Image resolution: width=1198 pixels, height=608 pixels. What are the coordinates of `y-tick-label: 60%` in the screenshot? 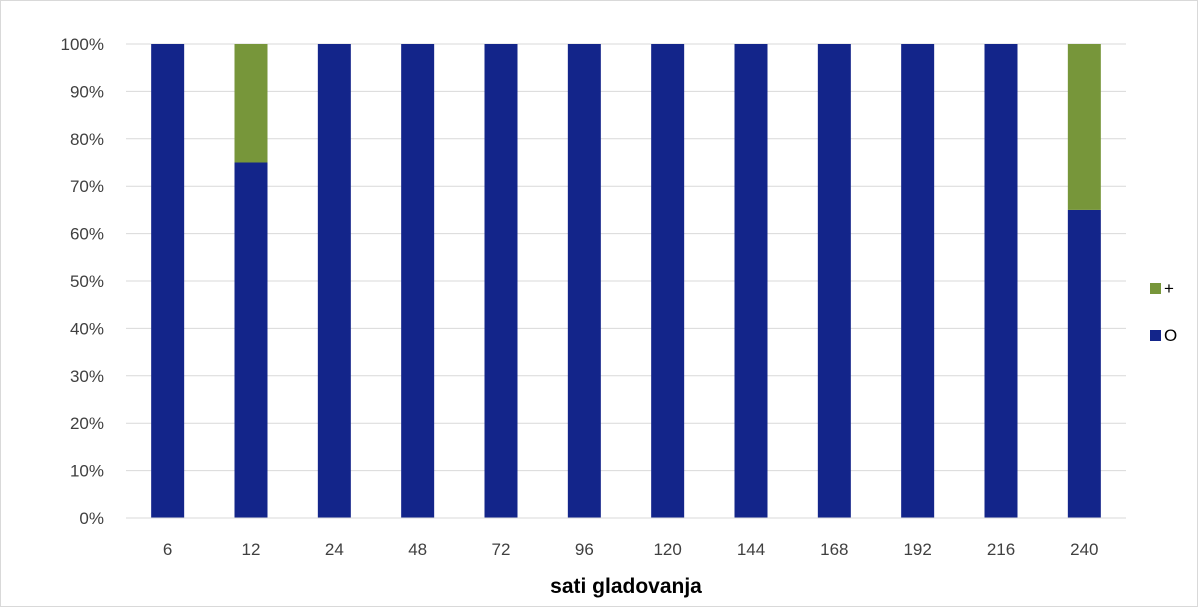 It's located at (87, 234).